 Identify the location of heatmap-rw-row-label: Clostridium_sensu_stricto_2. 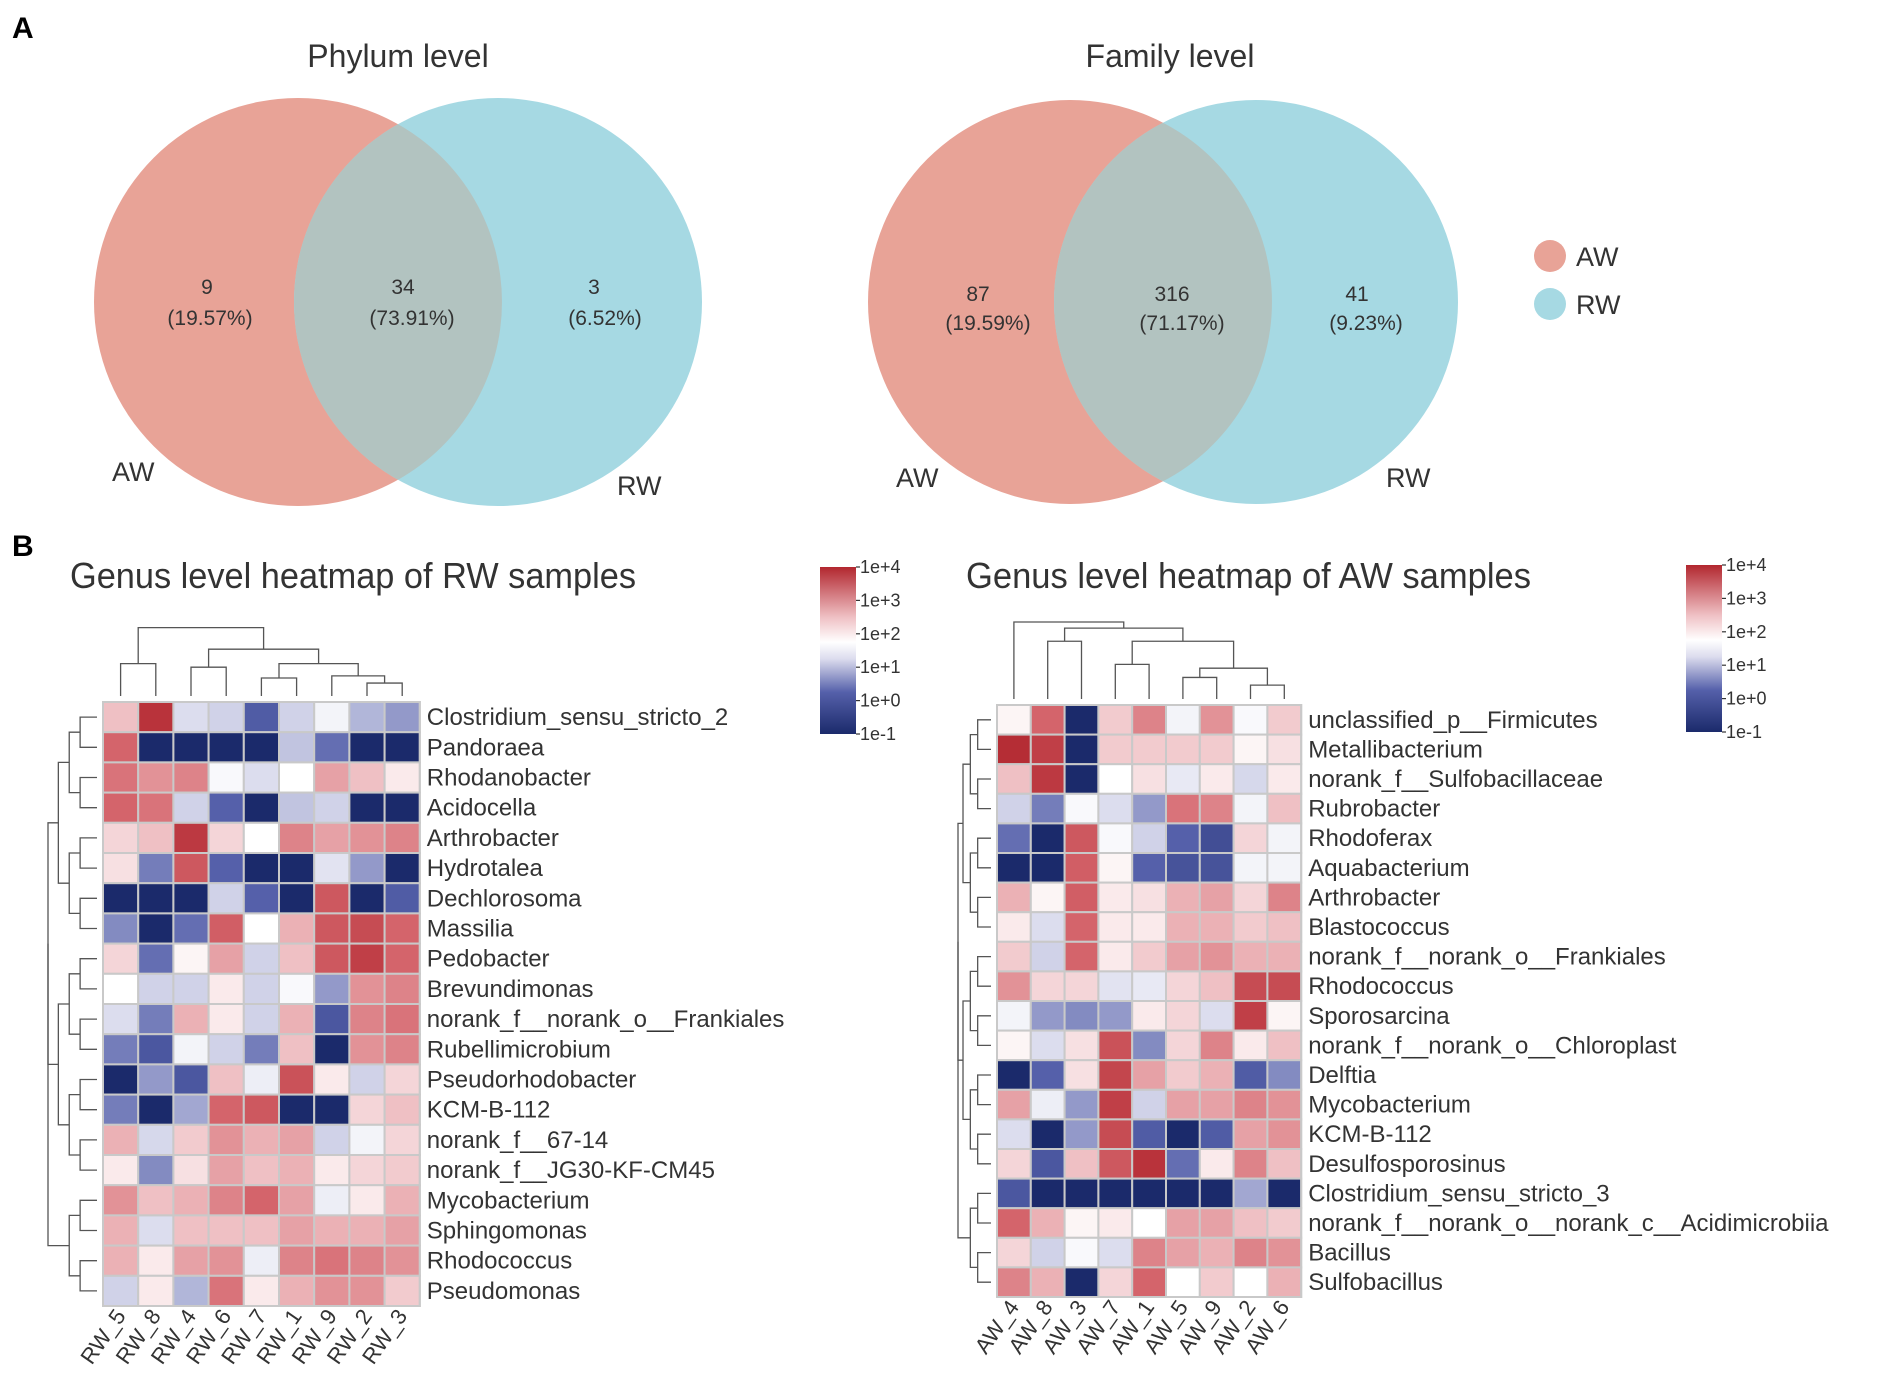
(577, 717).